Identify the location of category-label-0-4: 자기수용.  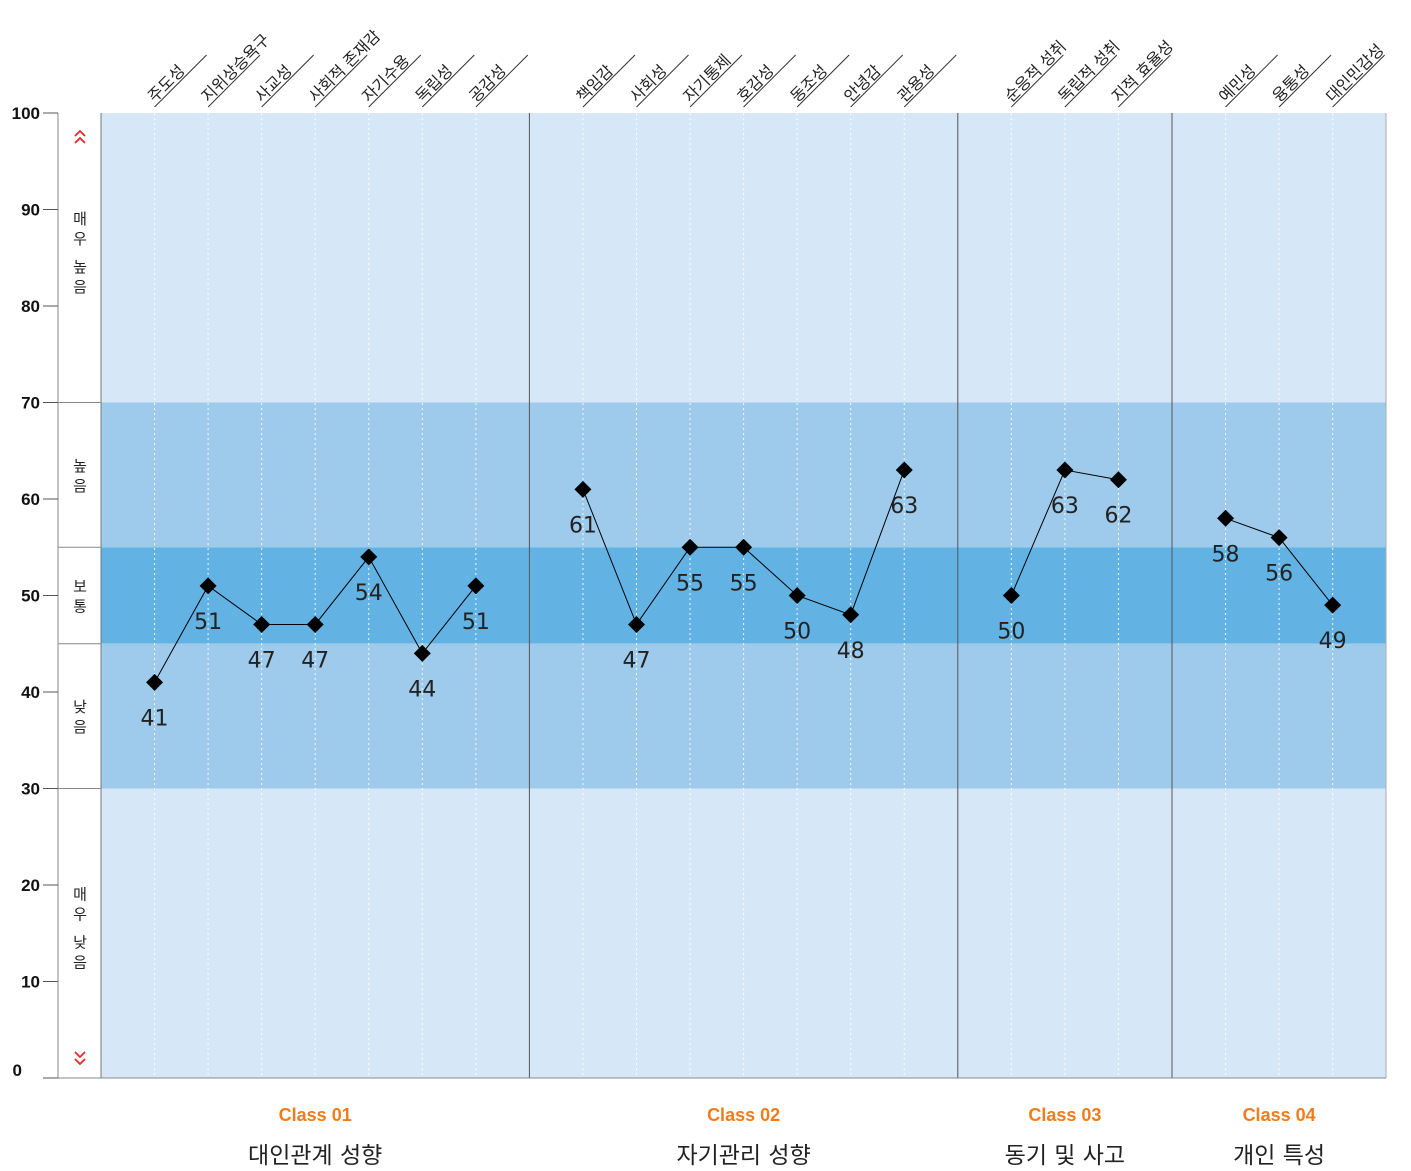
(385, 78).